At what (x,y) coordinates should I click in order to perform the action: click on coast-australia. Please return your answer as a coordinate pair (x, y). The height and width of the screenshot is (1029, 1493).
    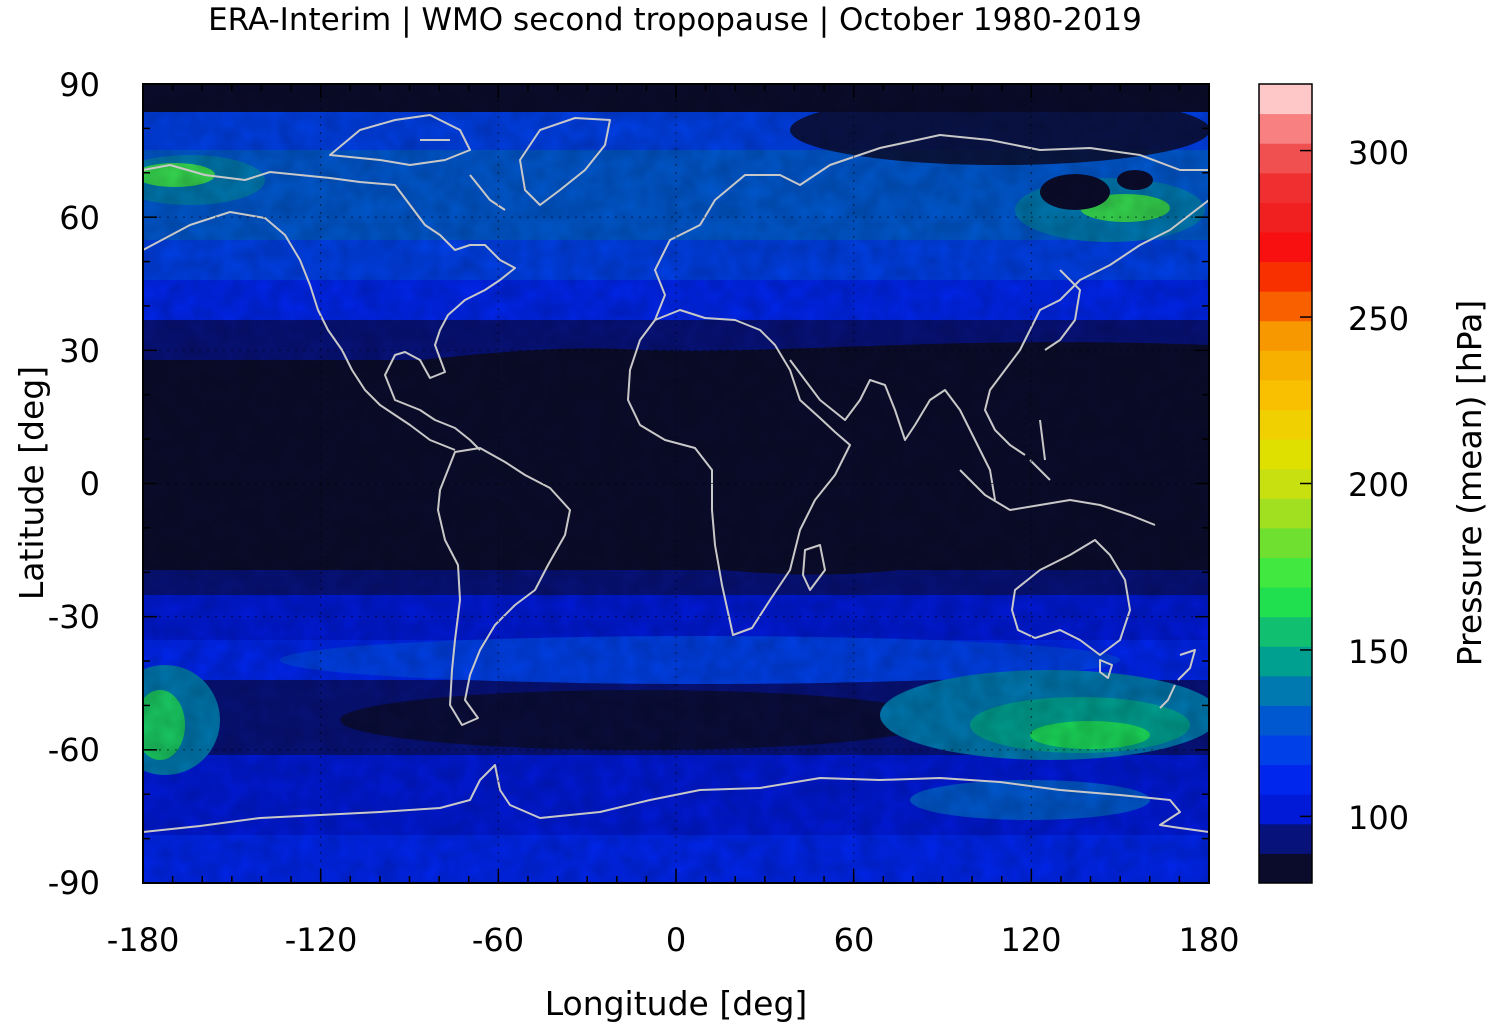
    Looking at the image, I should click on (1071, 609).